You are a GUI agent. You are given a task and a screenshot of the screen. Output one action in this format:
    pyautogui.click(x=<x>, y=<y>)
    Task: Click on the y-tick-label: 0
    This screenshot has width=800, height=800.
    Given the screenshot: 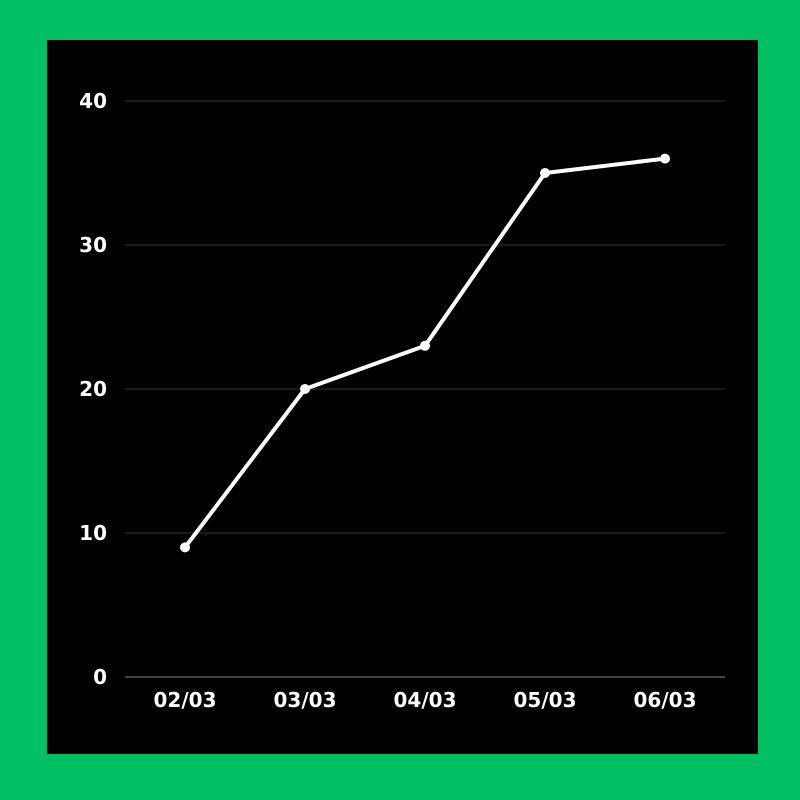 What is the action you would take?
    pyautogui.click(x=100, y=677)
    